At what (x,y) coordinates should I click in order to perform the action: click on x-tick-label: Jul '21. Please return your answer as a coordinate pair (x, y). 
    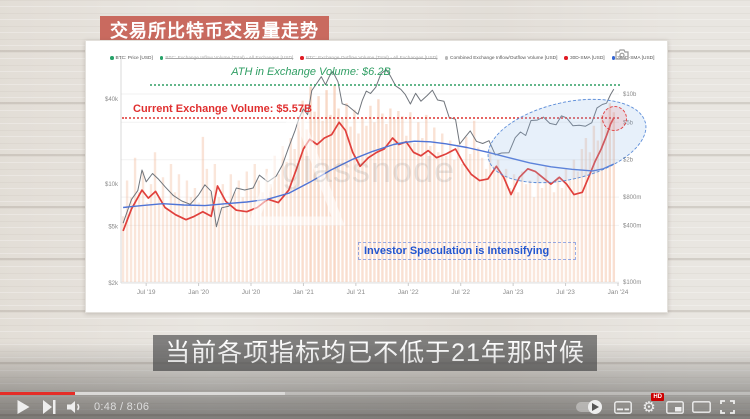
    Looking at the image, I should click on (356, 292).